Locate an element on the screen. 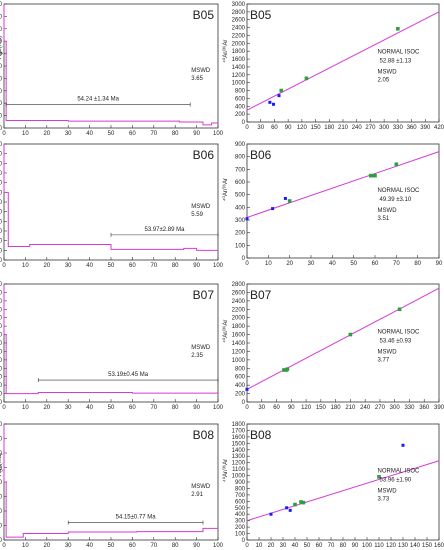 Image resolution: width=444 pixels, height=550 pixels. b05-isochron-y-tick-label: 2400 is located at coordinates (239, 29).